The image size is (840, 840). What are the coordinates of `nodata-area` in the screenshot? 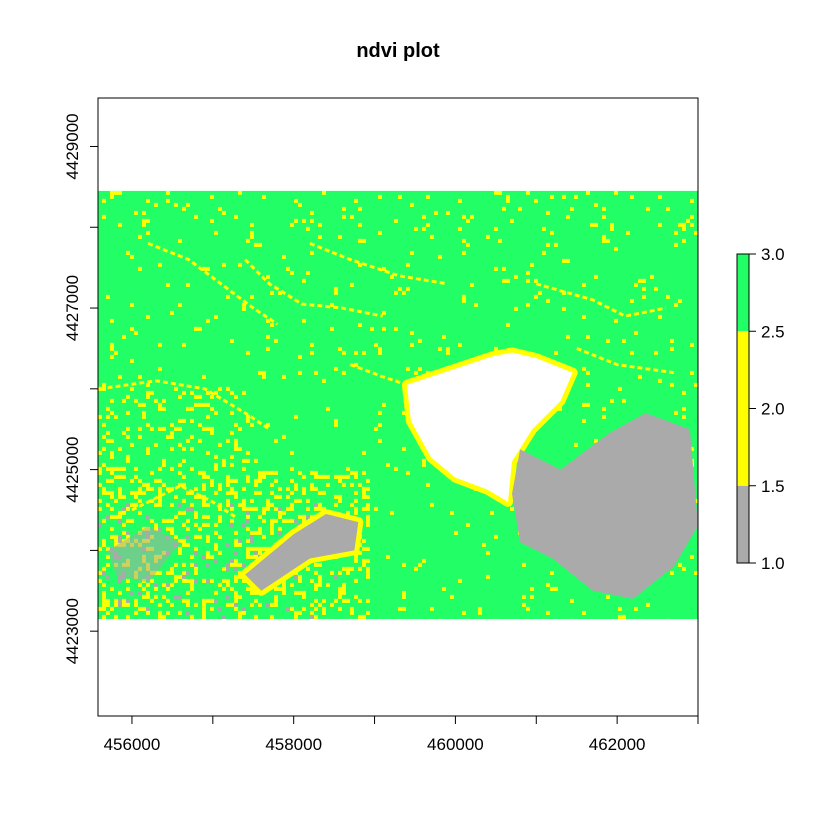 It's located at (489, 427).